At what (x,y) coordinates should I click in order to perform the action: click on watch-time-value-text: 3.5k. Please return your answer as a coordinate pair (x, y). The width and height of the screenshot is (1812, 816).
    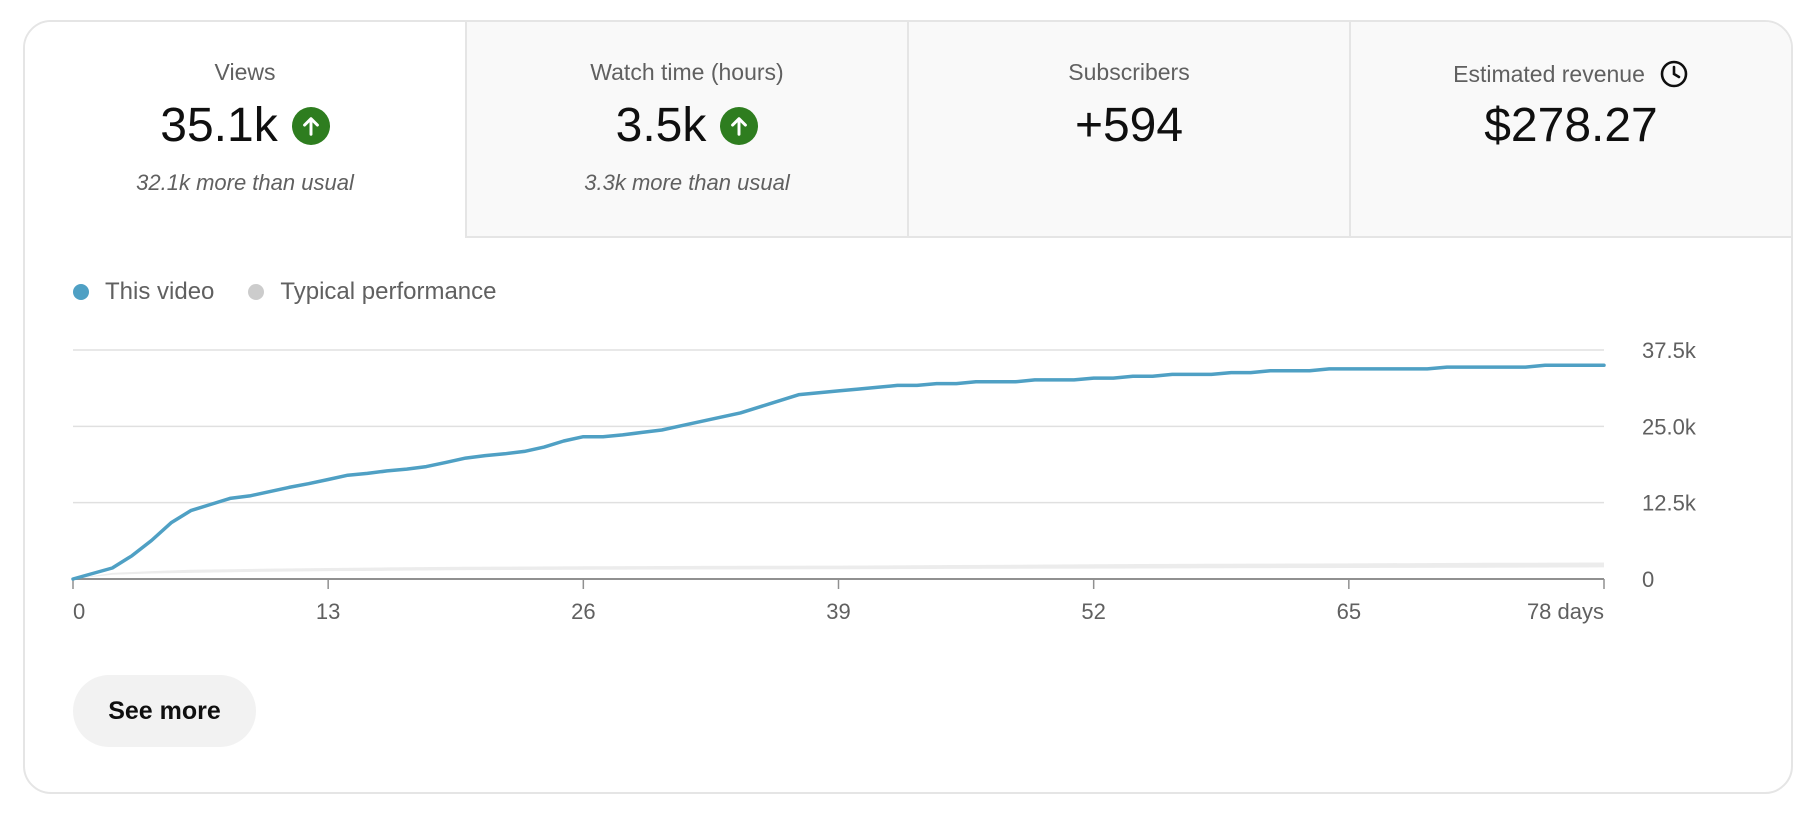
    Looking at the image, I should click on (661, 125).